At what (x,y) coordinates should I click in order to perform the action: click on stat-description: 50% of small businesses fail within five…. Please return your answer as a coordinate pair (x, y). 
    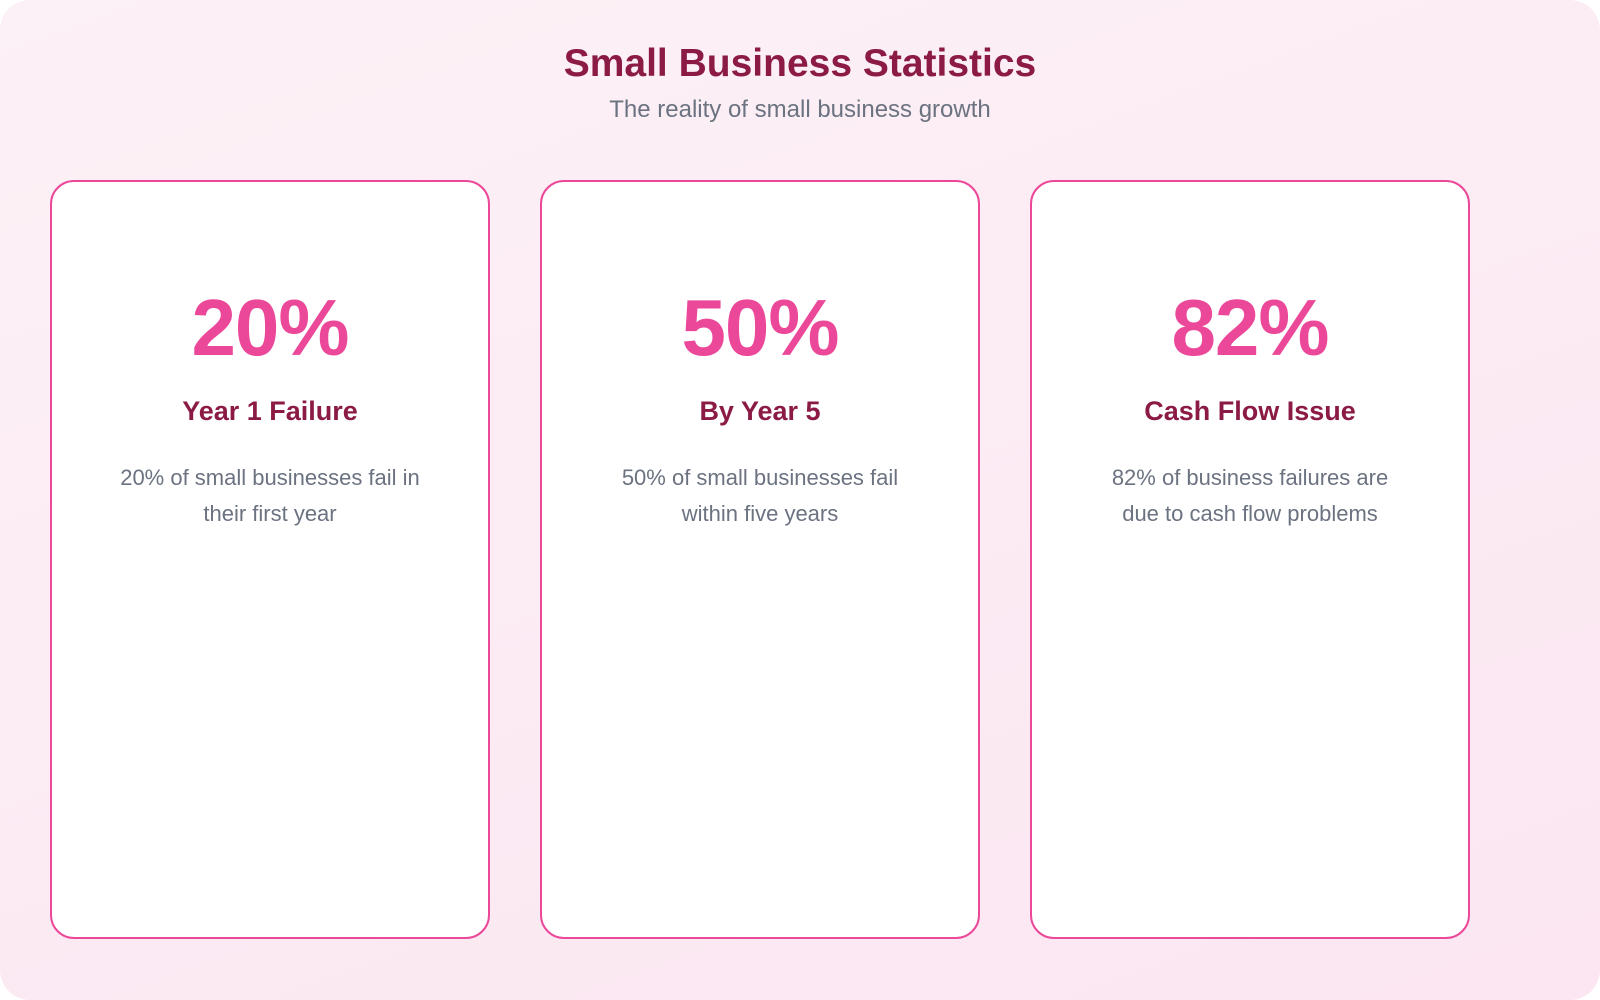
    Looking at the image, I should click on (760, 495).